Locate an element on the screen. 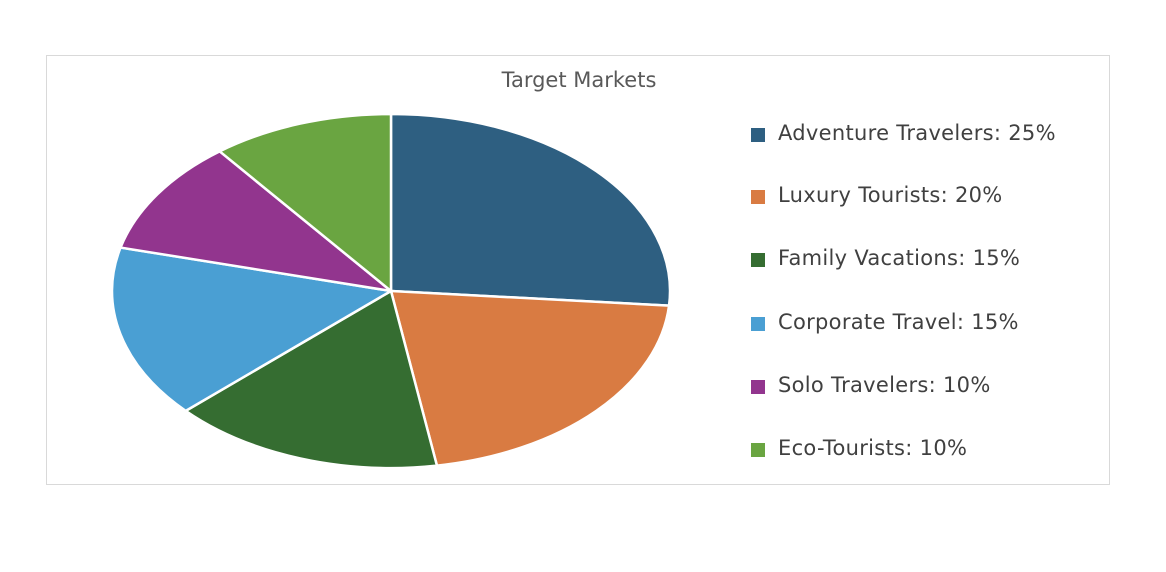 This screenshot has height=572, width=1166. pie-slice-eco-tourists is located at coordinates (305, 202).